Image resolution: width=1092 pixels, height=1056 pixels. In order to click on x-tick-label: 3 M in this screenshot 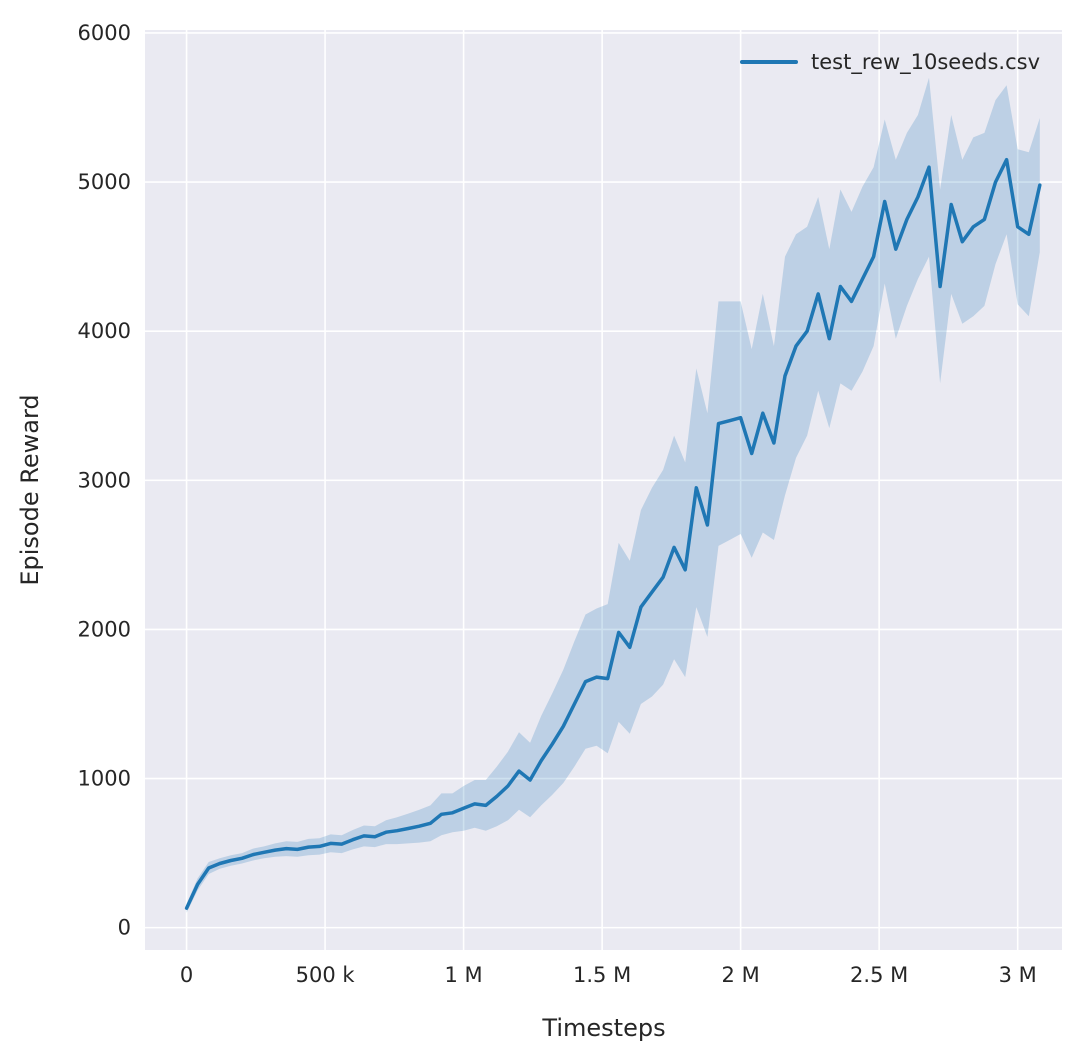, I will do `click(1018, 975)`.